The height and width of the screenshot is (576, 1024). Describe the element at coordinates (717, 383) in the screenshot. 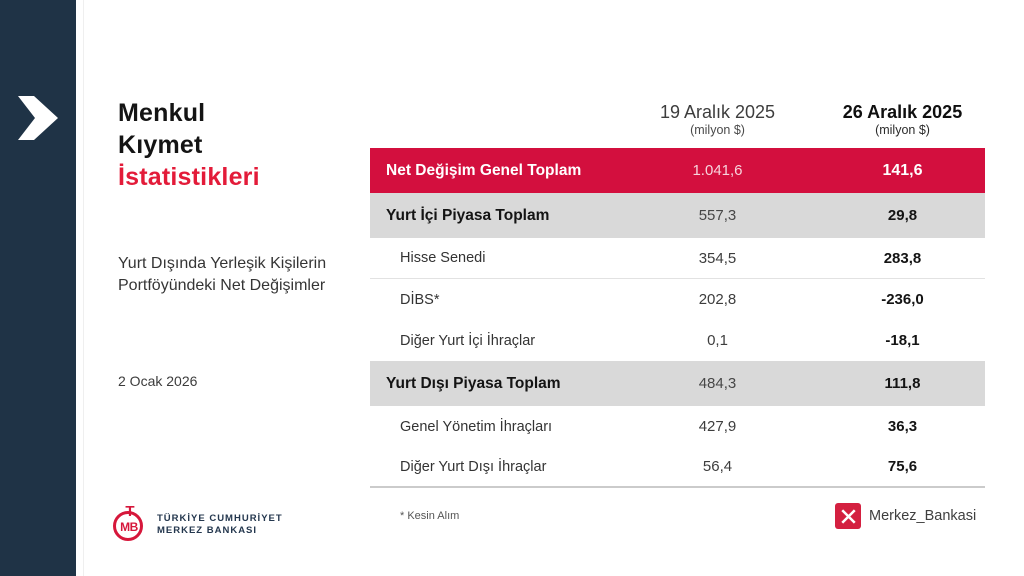

I see `value-previous-week: 484,3` at that location.